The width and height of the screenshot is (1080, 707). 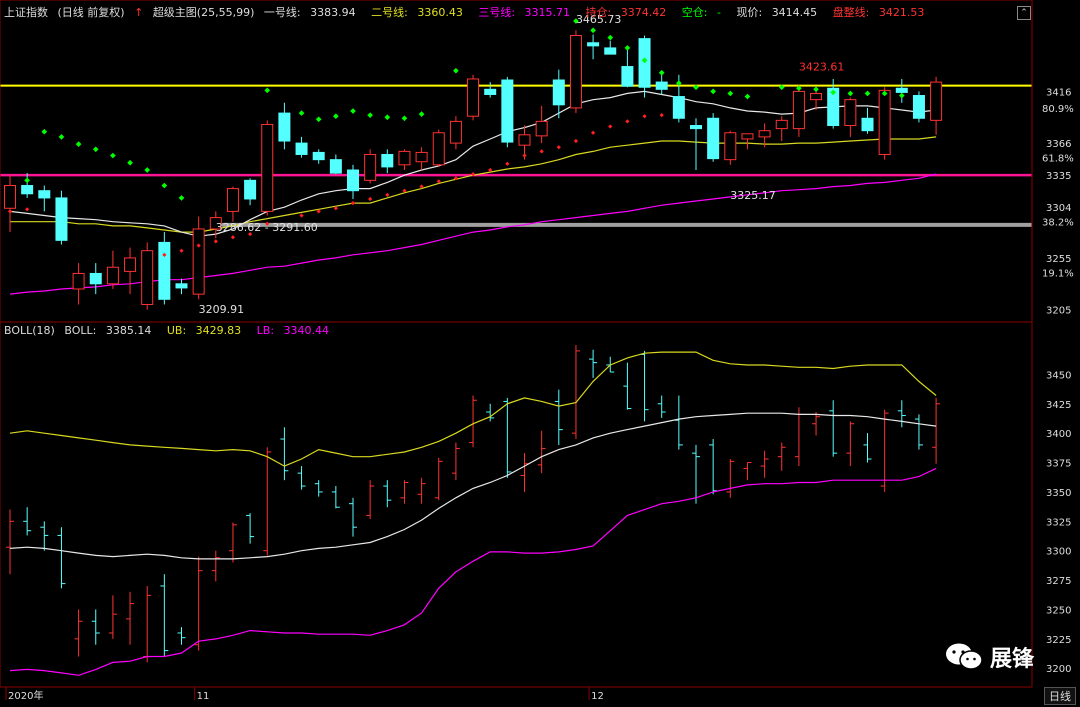 What do you see at coordinates (524, 12) in the screenshot?
I see `line3-label: 三号线: 3315.71` at bounding box center [524, 12].